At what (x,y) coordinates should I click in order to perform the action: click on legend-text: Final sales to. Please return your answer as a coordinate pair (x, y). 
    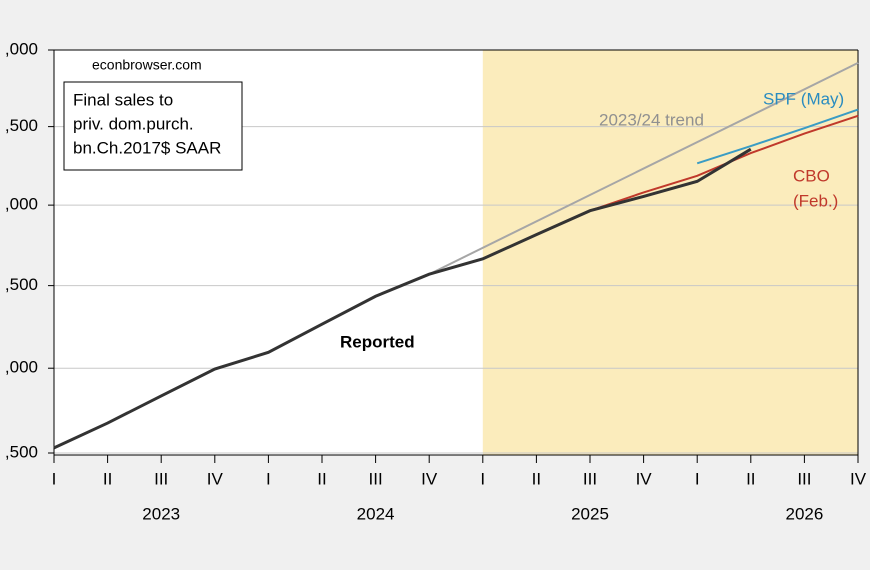
    Looking at the image, I should click on (123, 99).